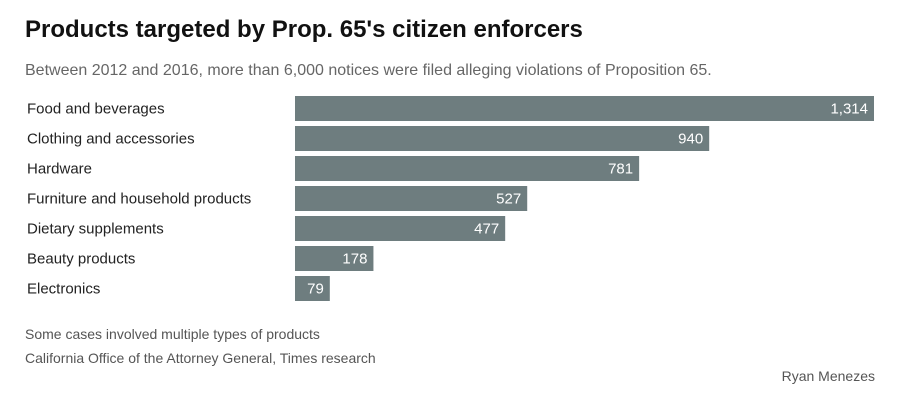 This screenshot has height=404, width=906. I want to click on category-label-dietary-supplements: Dietary supplements, so click(95, 229).